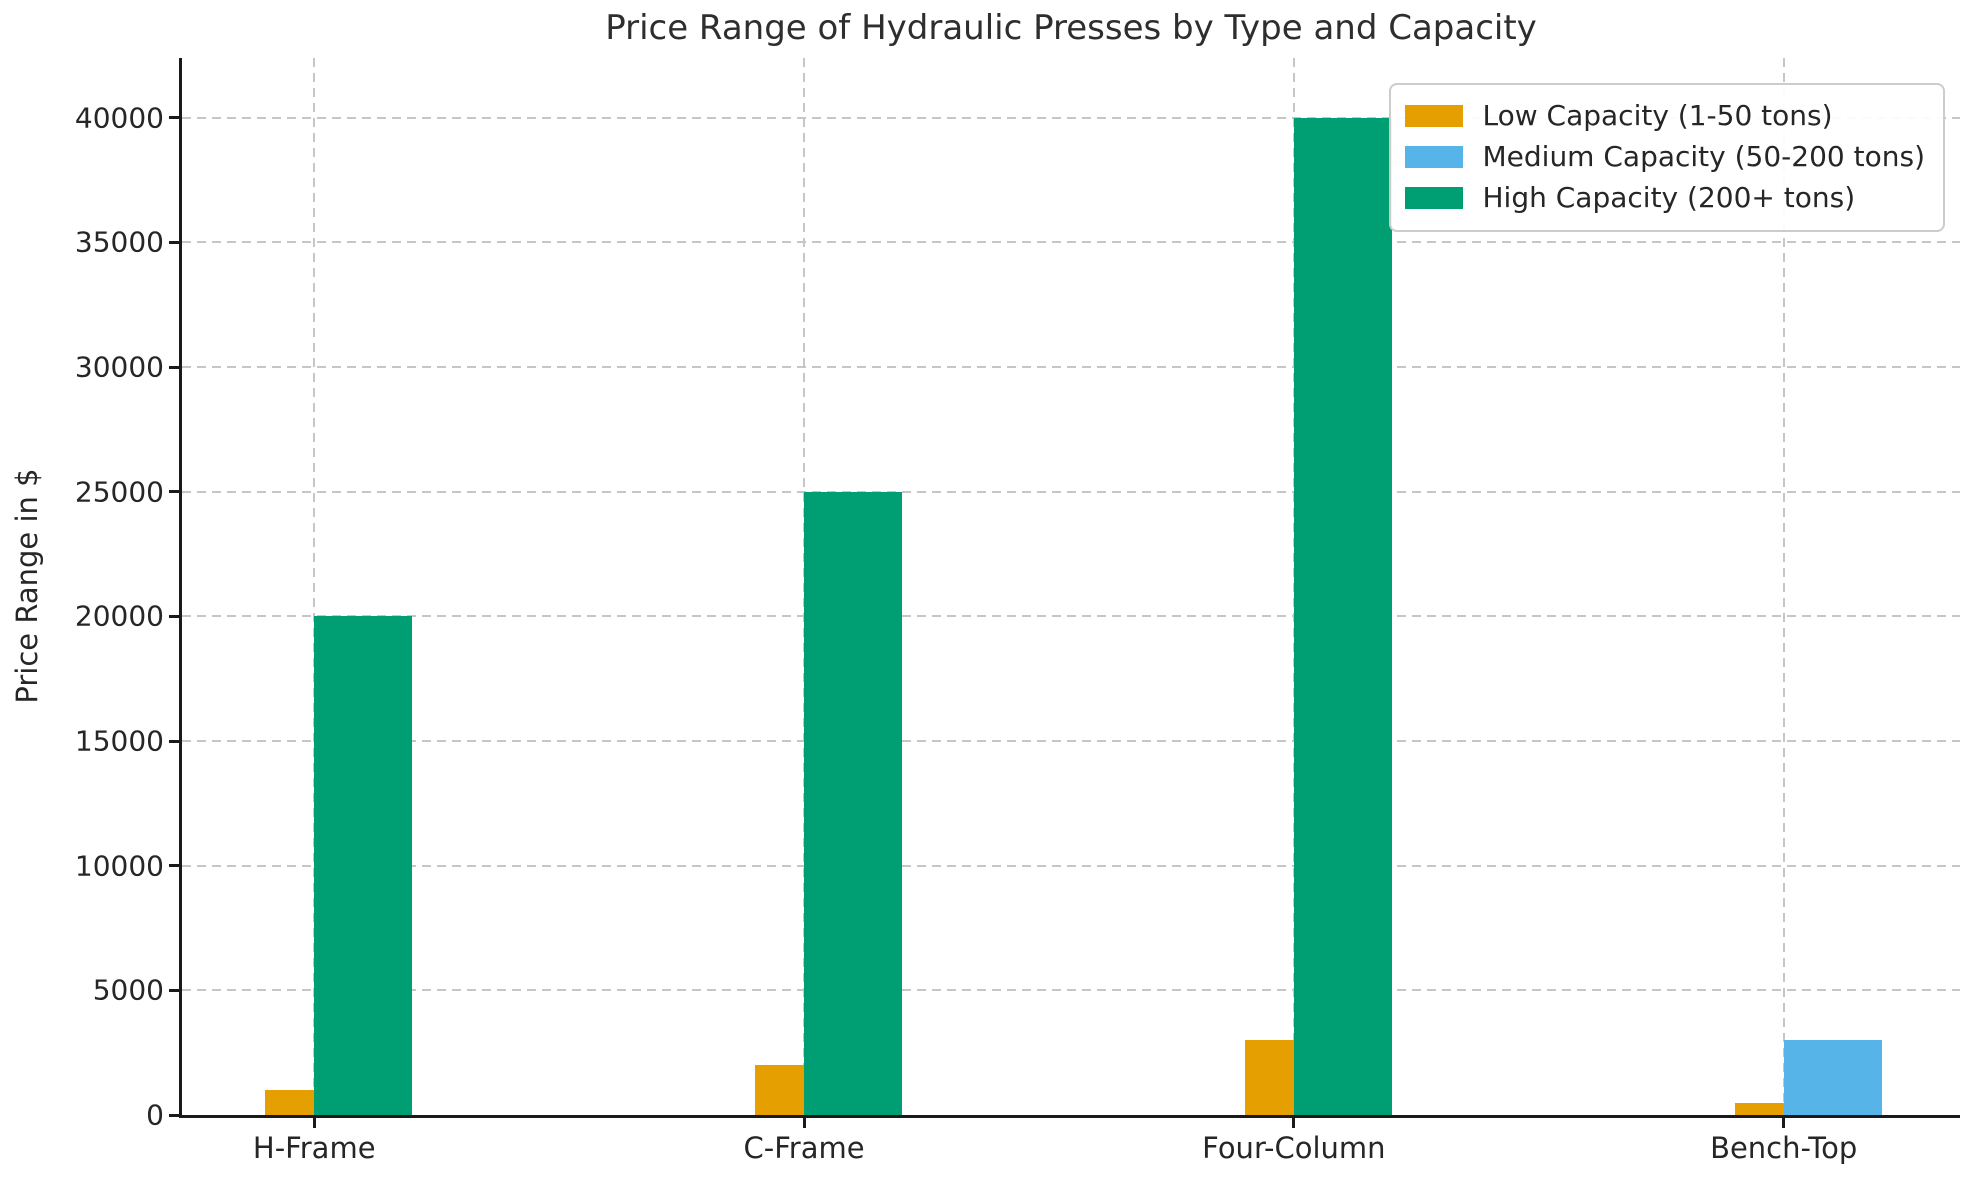  Describe the element at coordinates (119, 492) in the screenshot. I see `y-tick-label: 25000` at that location.